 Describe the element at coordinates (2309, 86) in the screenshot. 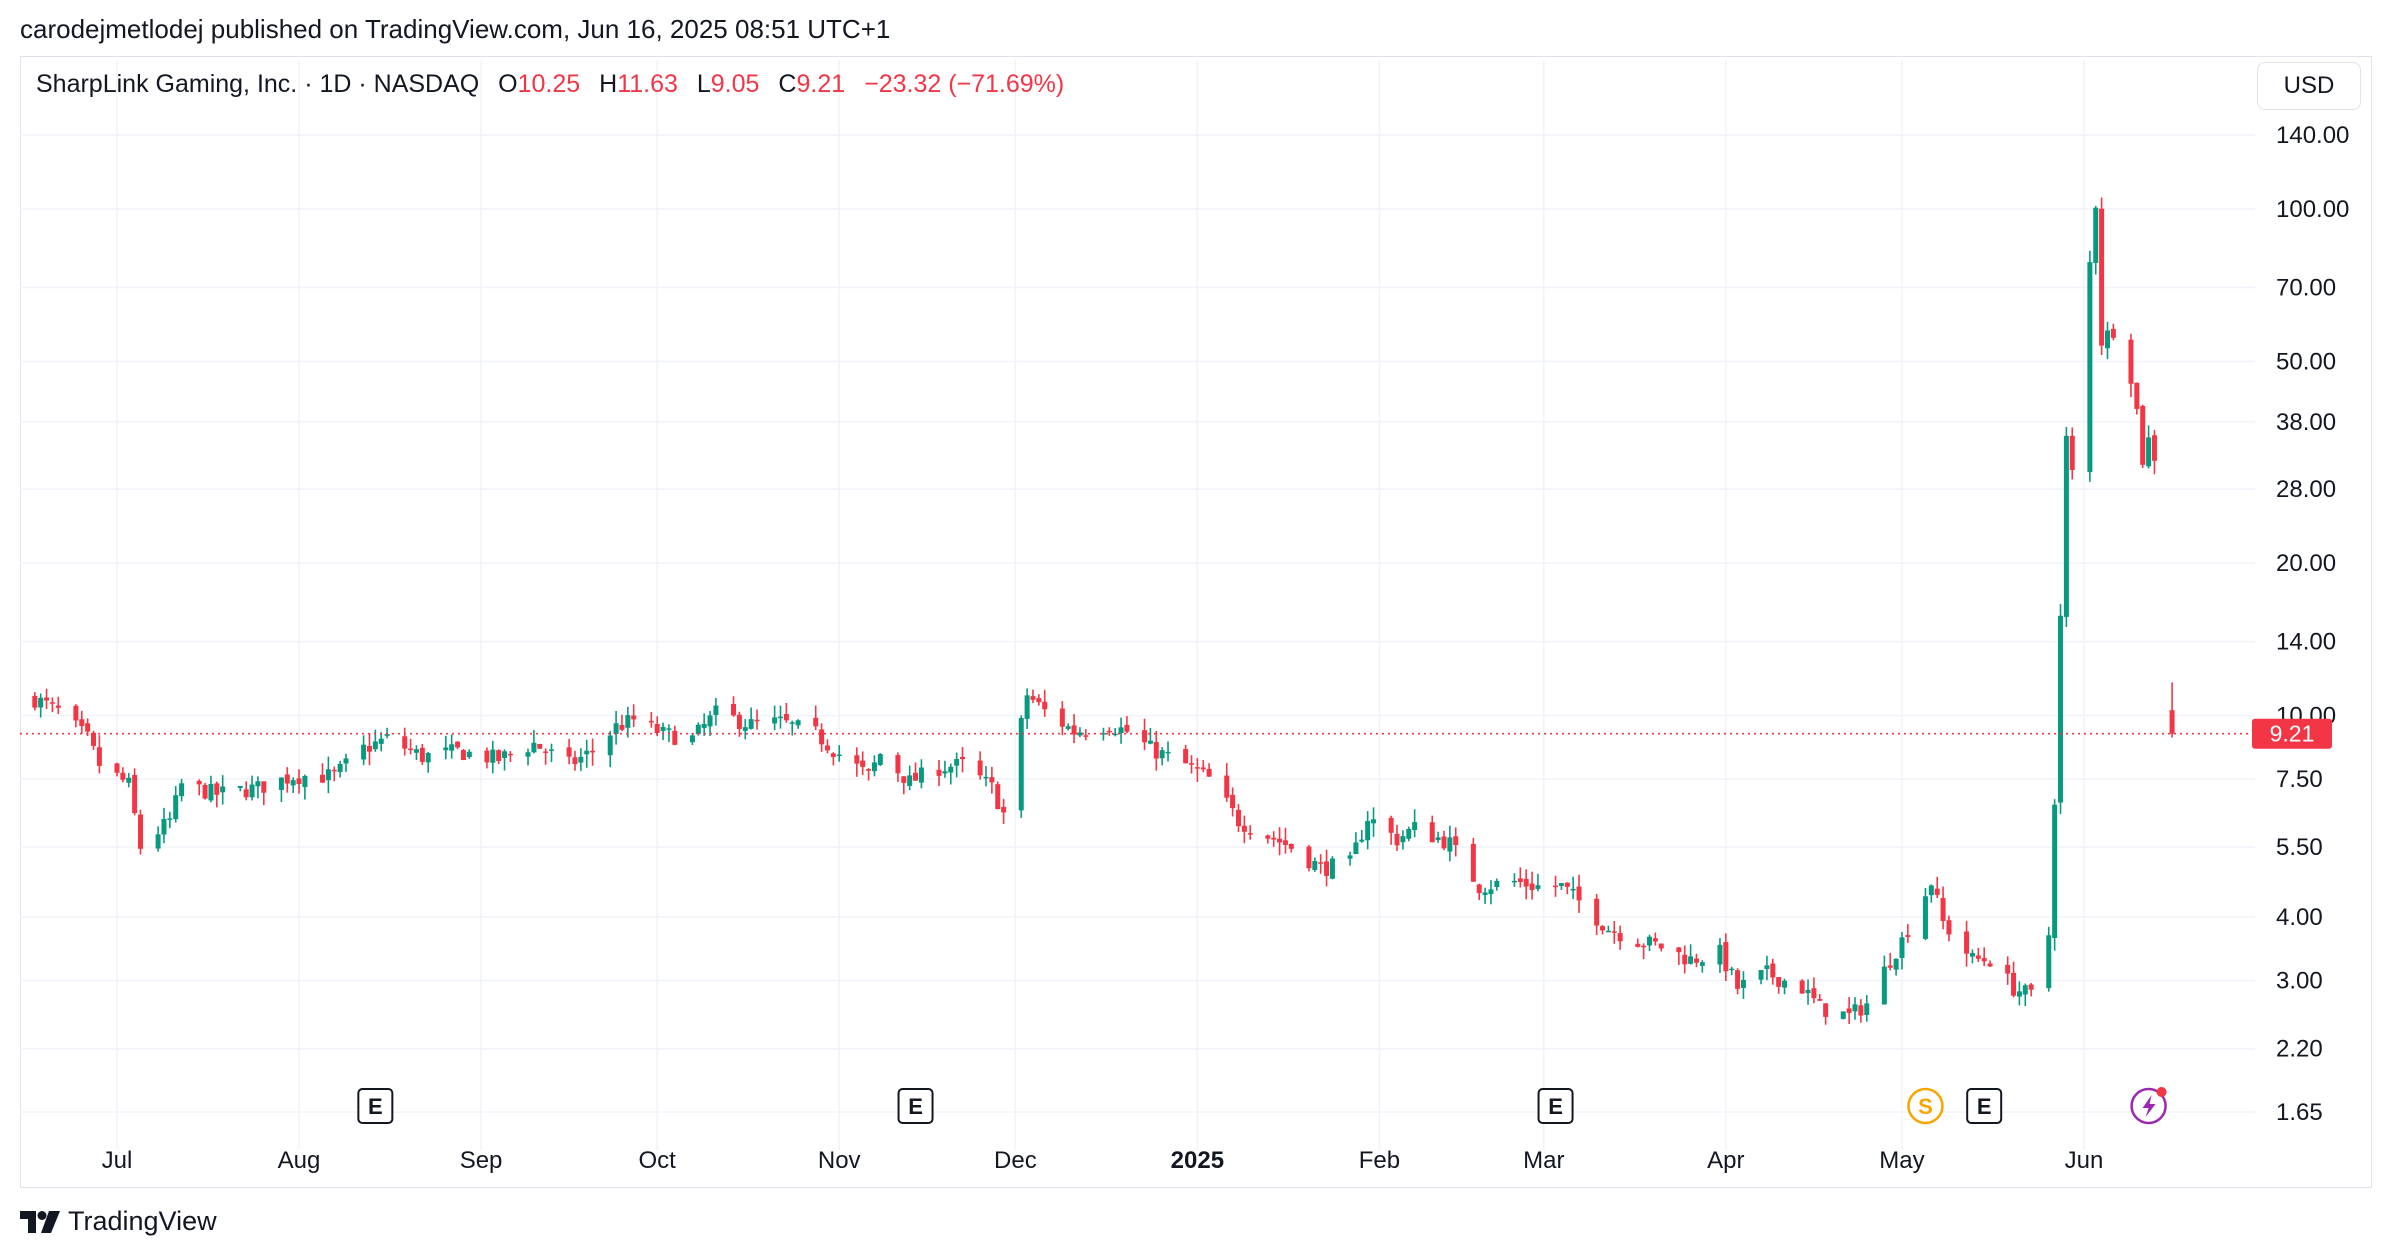

I see `currency-button: USD` at that location.